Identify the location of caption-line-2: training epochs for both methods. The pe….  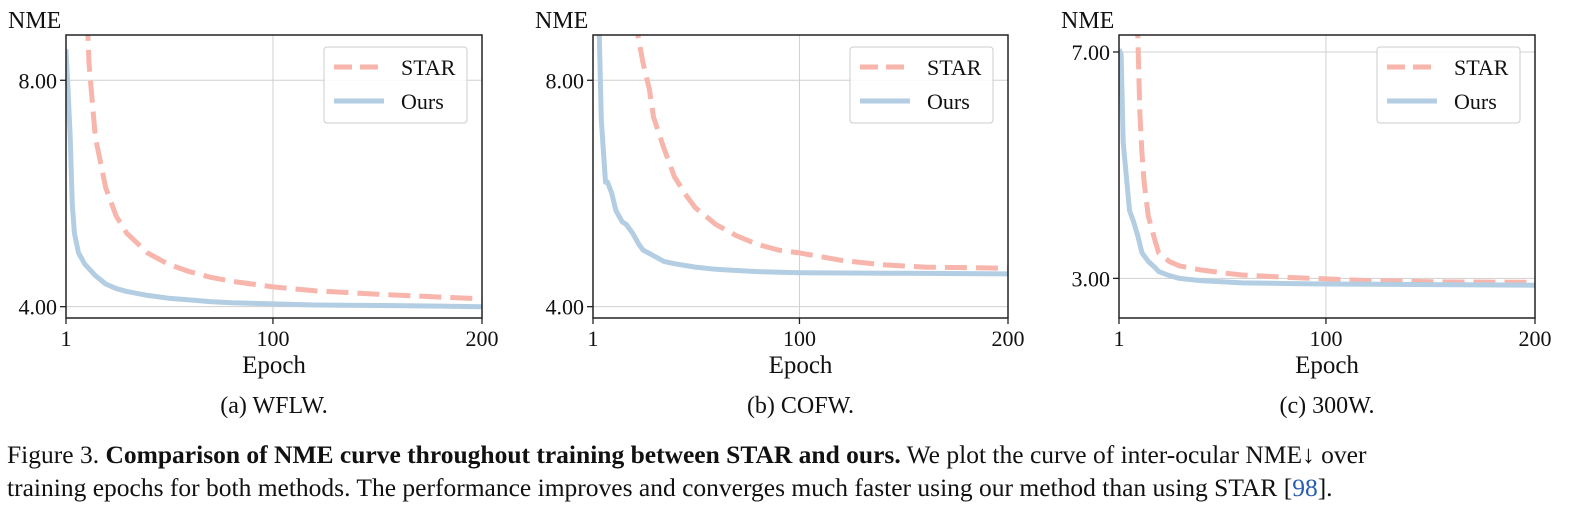
(792, 487).